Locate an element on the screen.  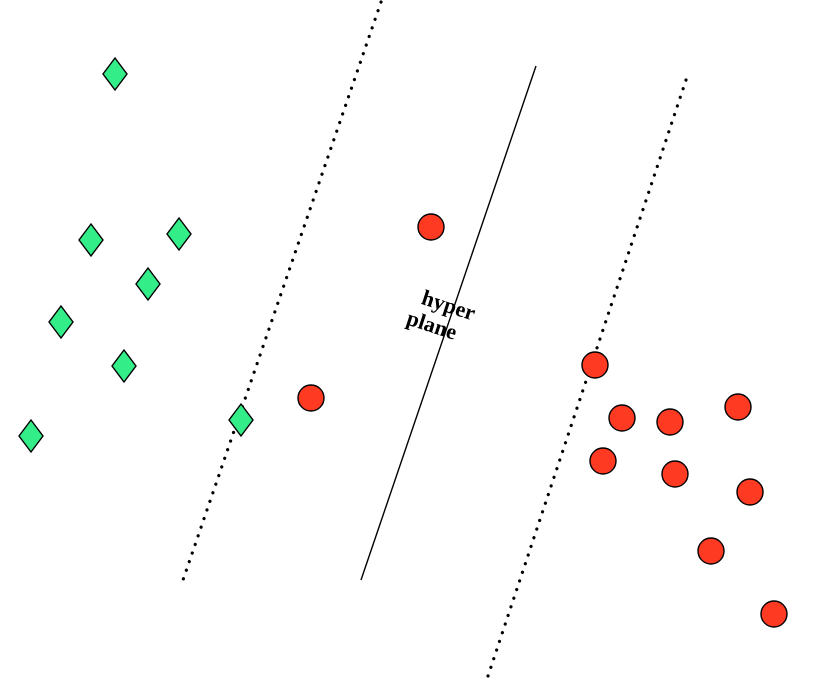
hyperplane-label: hyper plane is located at coordinates (441, 315).